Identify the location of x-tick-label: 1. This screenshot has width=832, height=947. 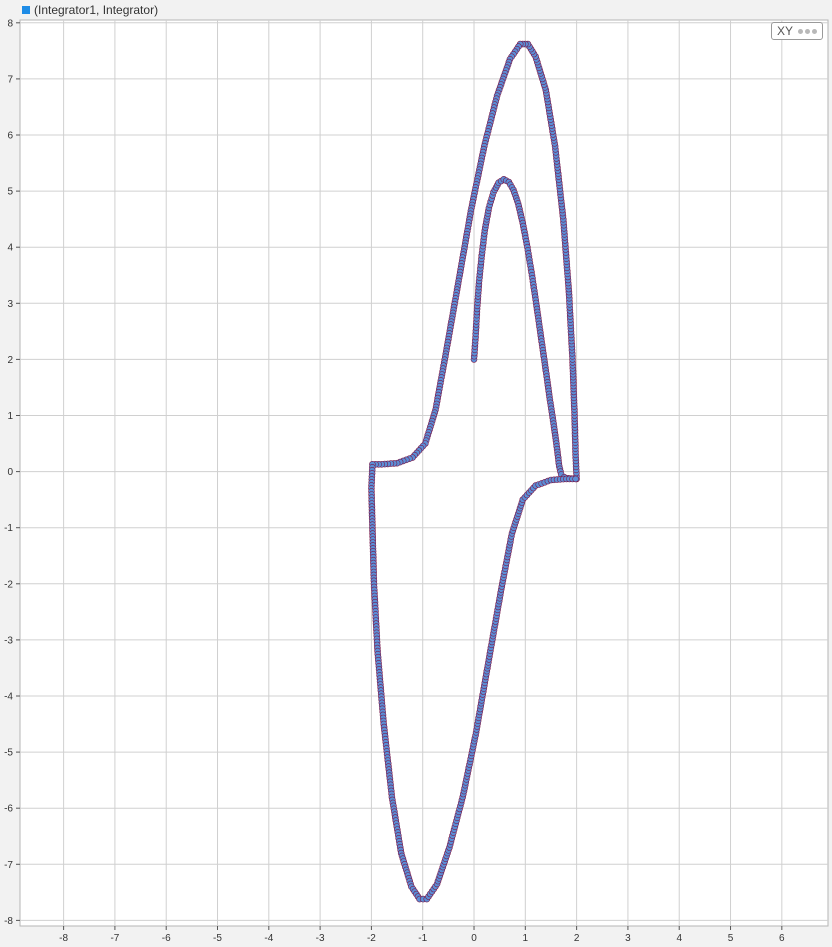
(526, 938).